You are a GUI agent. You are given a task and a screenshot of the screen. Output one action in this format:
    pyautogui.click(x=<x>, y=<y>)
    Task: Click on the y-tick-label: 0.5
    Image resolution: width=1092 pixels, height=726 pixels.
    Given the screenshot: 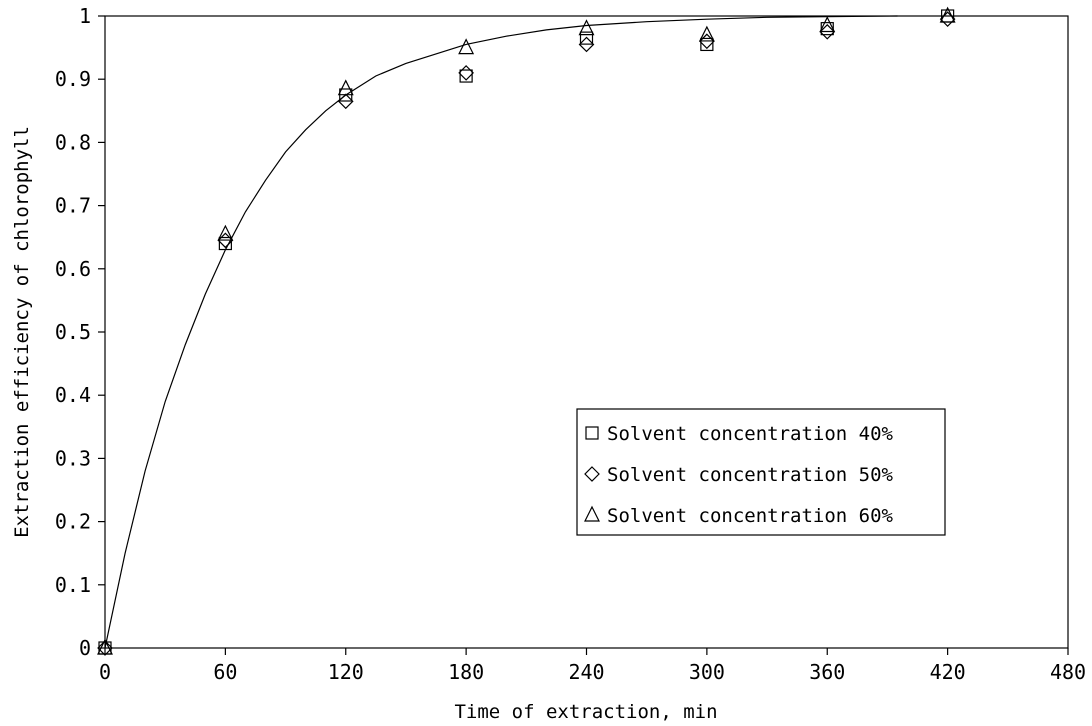 What is the action you would take?
    pyautogui.click(x=73, y=332)
    